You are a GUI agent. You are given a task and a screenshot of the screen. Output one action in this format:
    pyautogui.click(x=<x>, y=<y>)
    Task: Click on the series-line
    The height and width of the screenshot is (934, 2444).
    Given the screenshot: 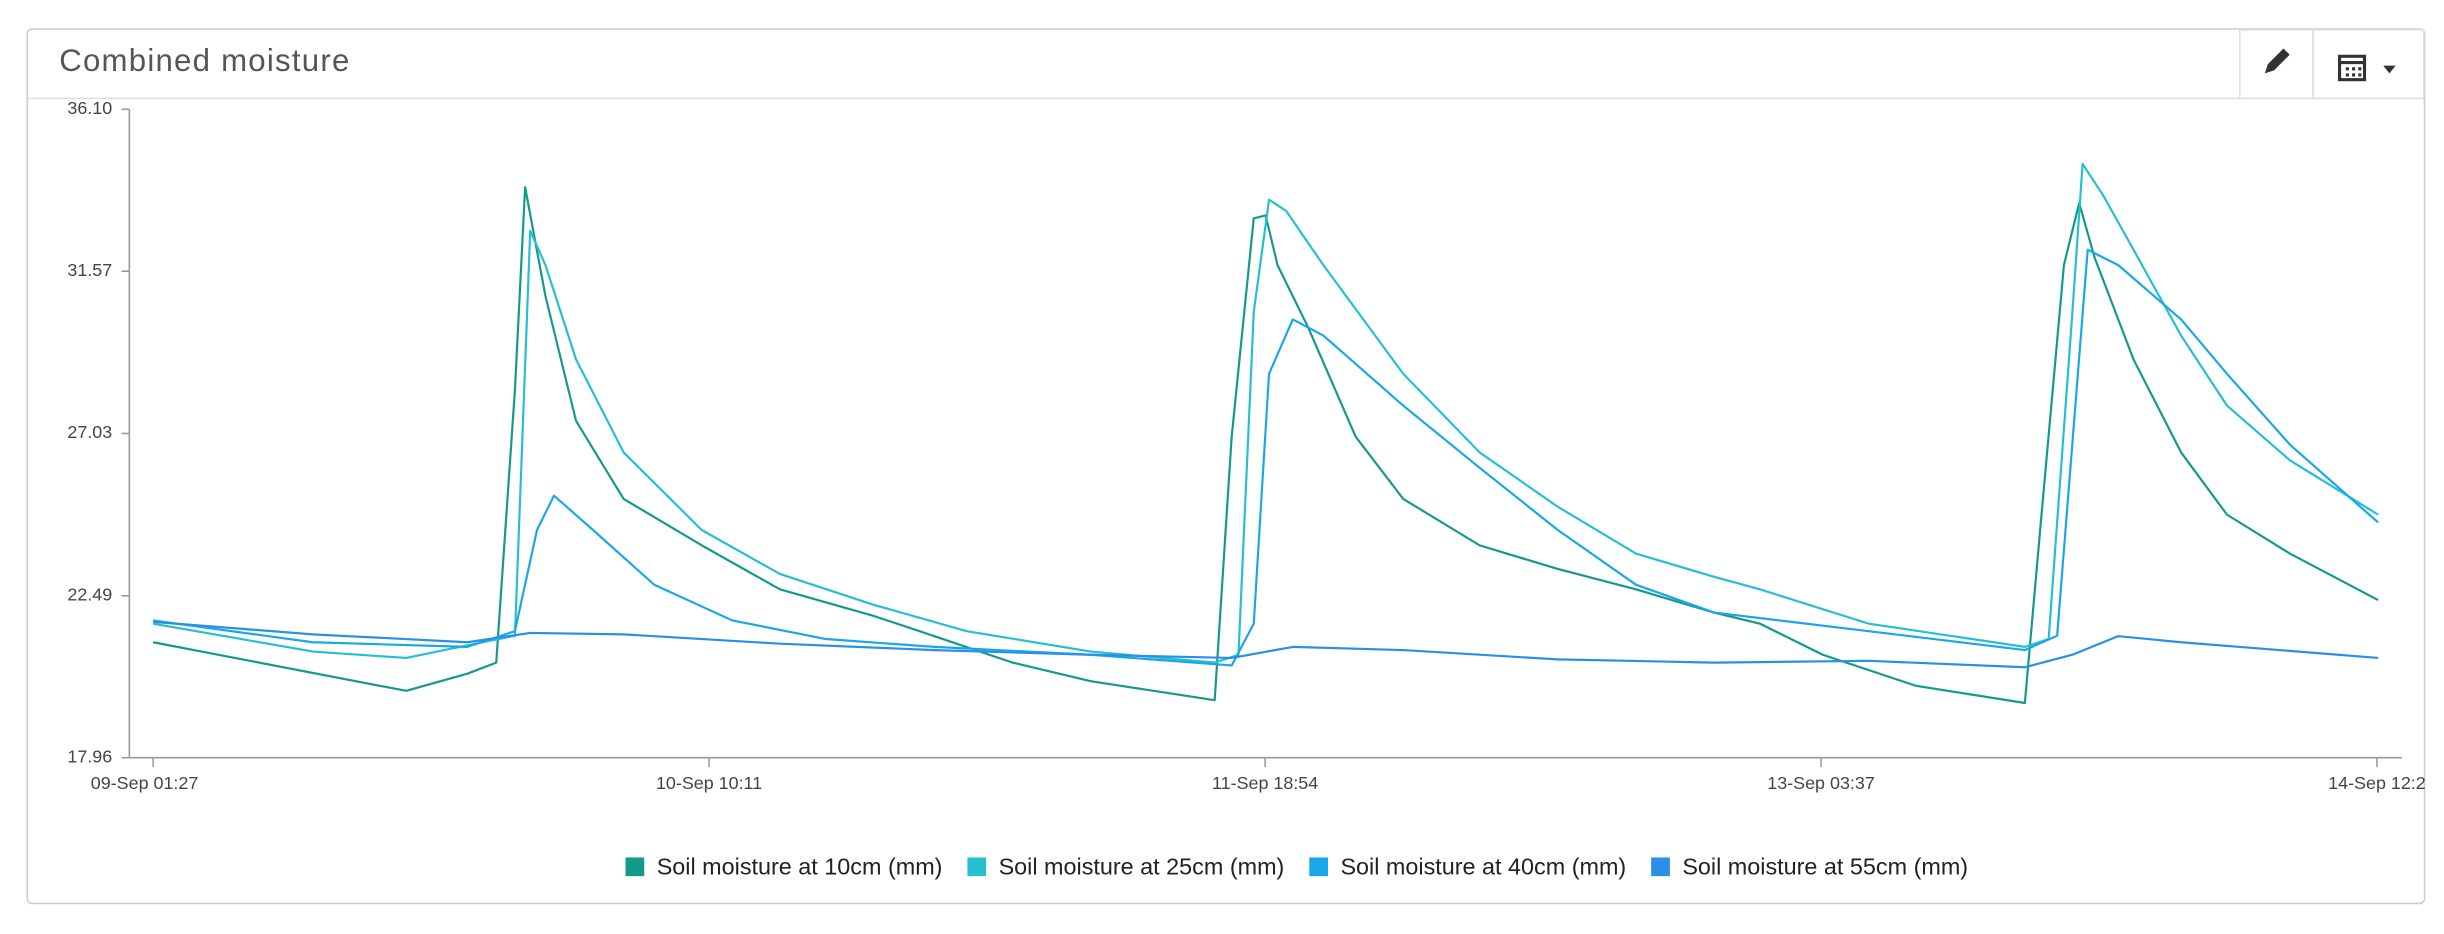 What is the action you would take?
    pyautogui.click(x=1266, y=644)
    